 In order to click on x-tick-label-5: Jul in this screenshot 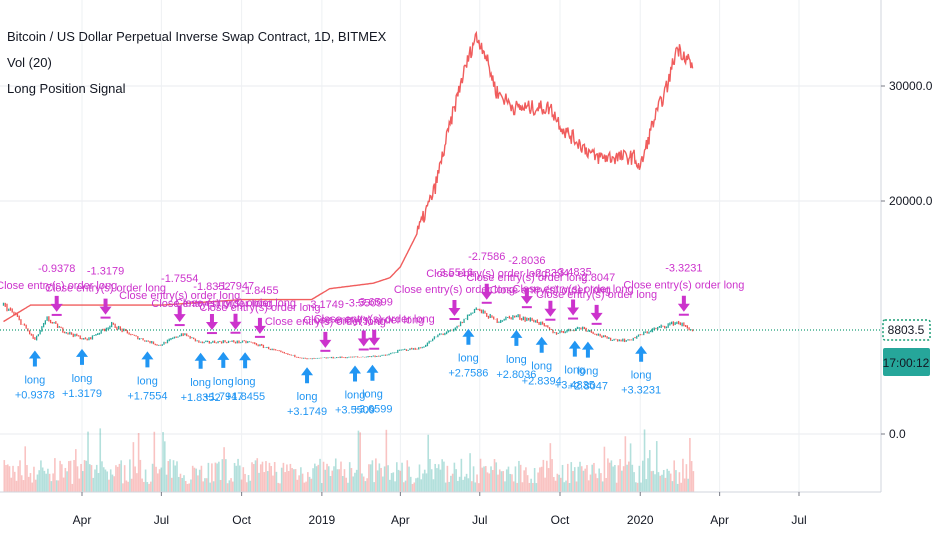, I will do `click(479, 520)`.